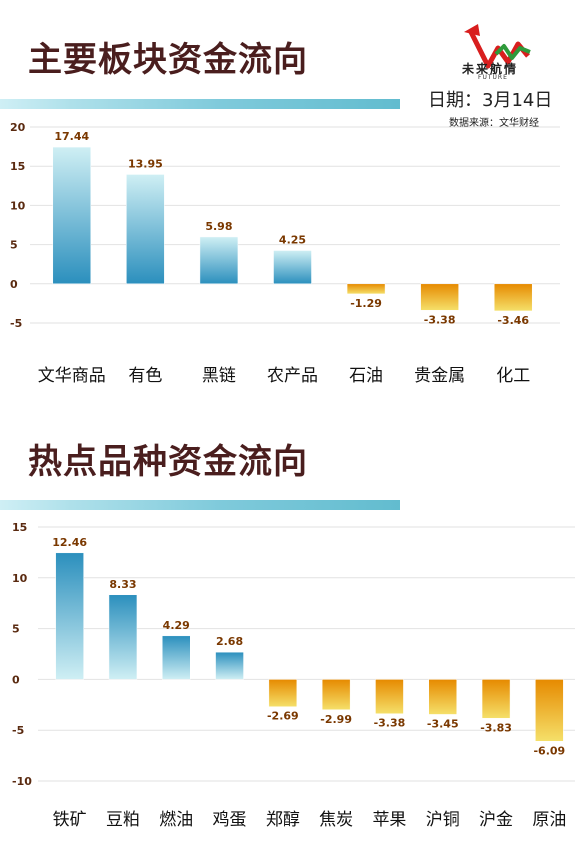 This screenshot has width=585, height=852. Describe the element at coordinates (513, 376) in the screenshot. I see `category-label: 化工` at that location.